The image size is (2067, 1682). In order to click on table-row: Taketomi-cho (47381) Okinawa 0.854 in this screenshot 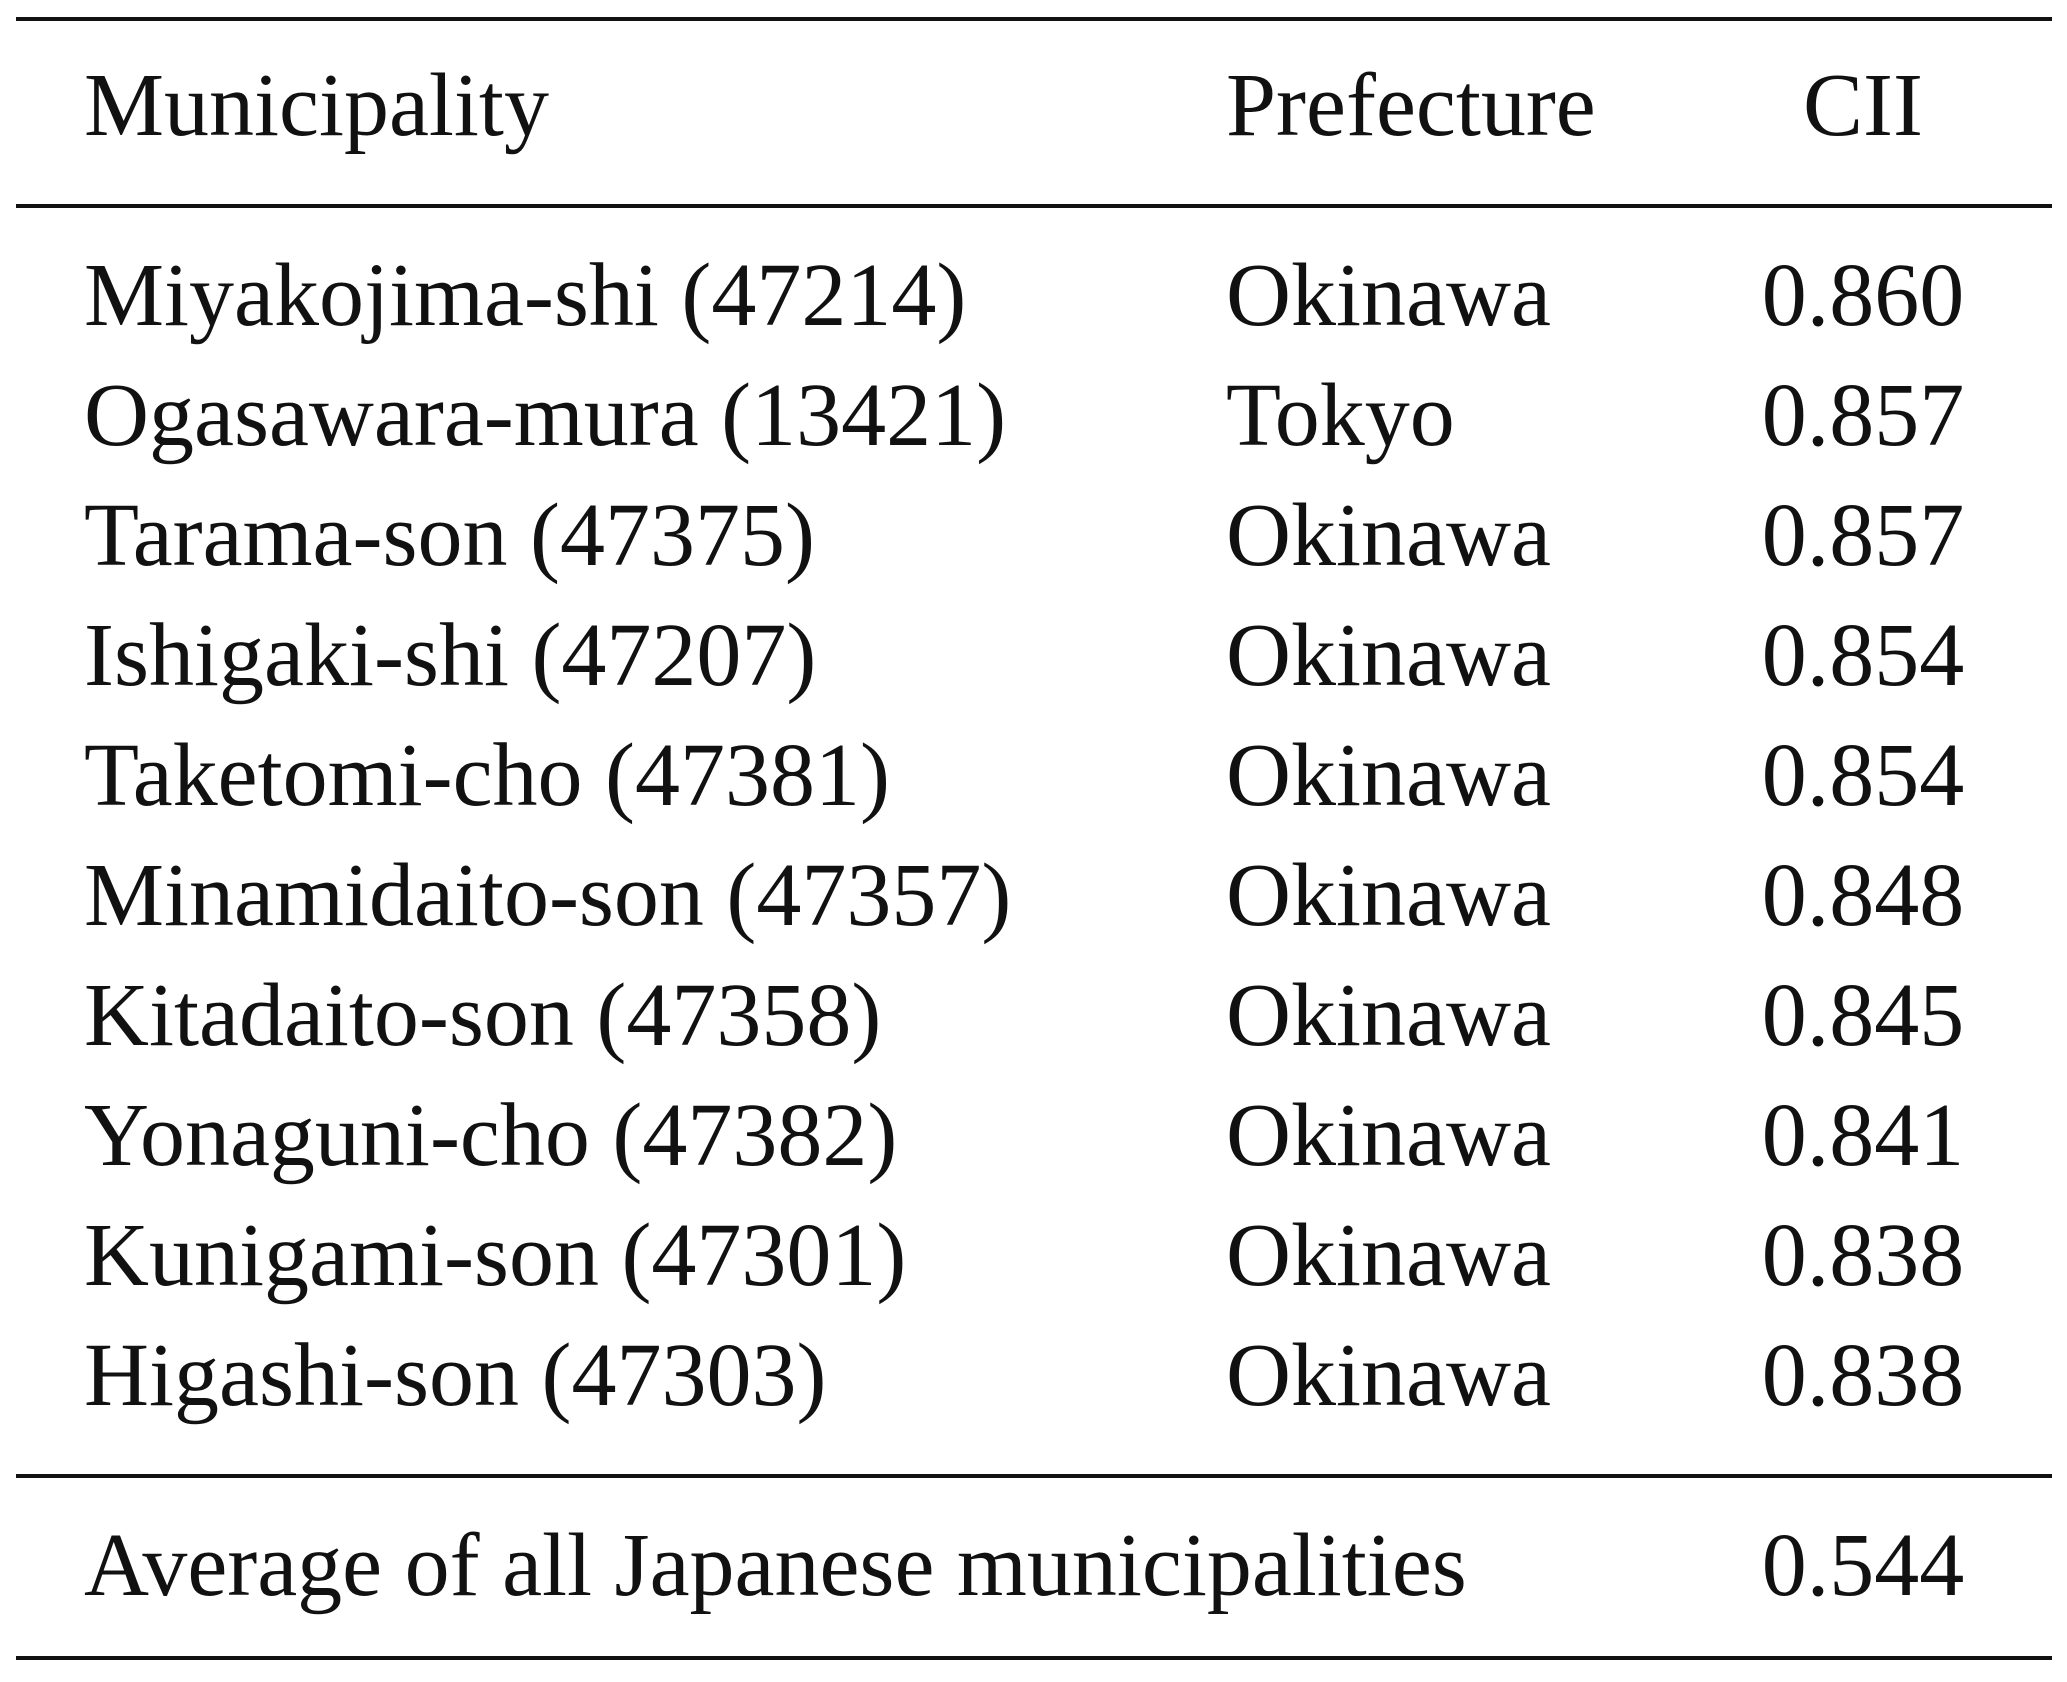, I will do `click(1033, 786)`.